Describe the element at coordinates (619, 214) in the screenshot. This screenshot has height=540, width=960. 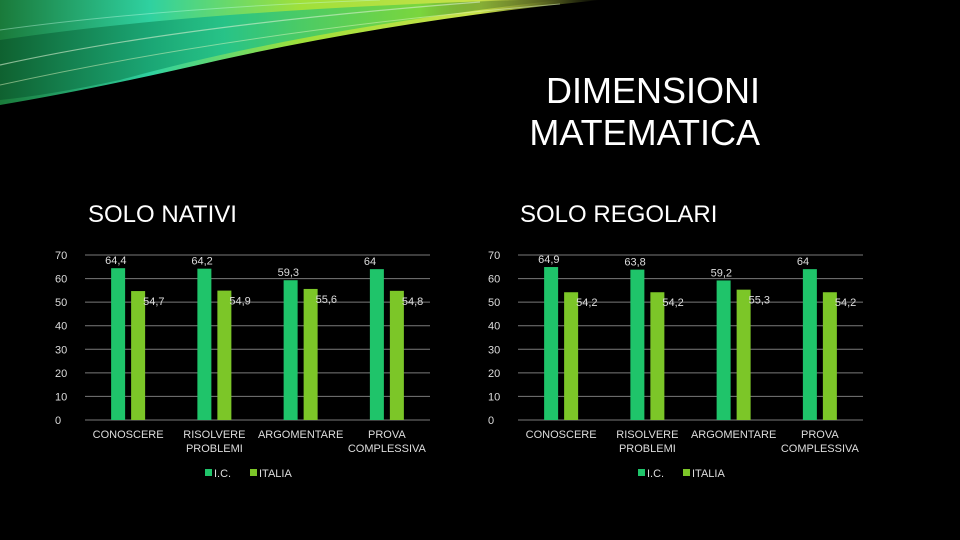
I see `chart-title-solo-regolari: SOLO REGOLARI` at that location.